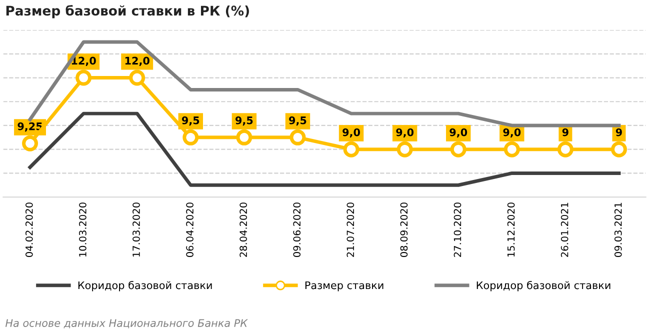 The height and width of the screenshot is (334, 649). Describe the element at coordinates (190, 229) in the screenshot. I see `x-tick-label: 06.04.2020` at that location.